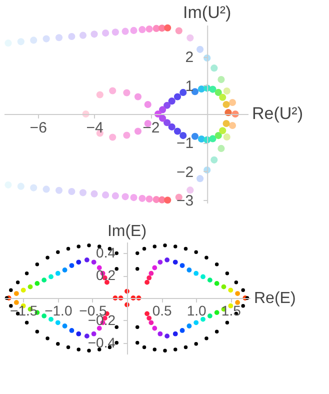  What do you see at coordinates (102, 342) in the screenshot?
I see `y-tick-label: −0.4` at bounding box center [102, 342].